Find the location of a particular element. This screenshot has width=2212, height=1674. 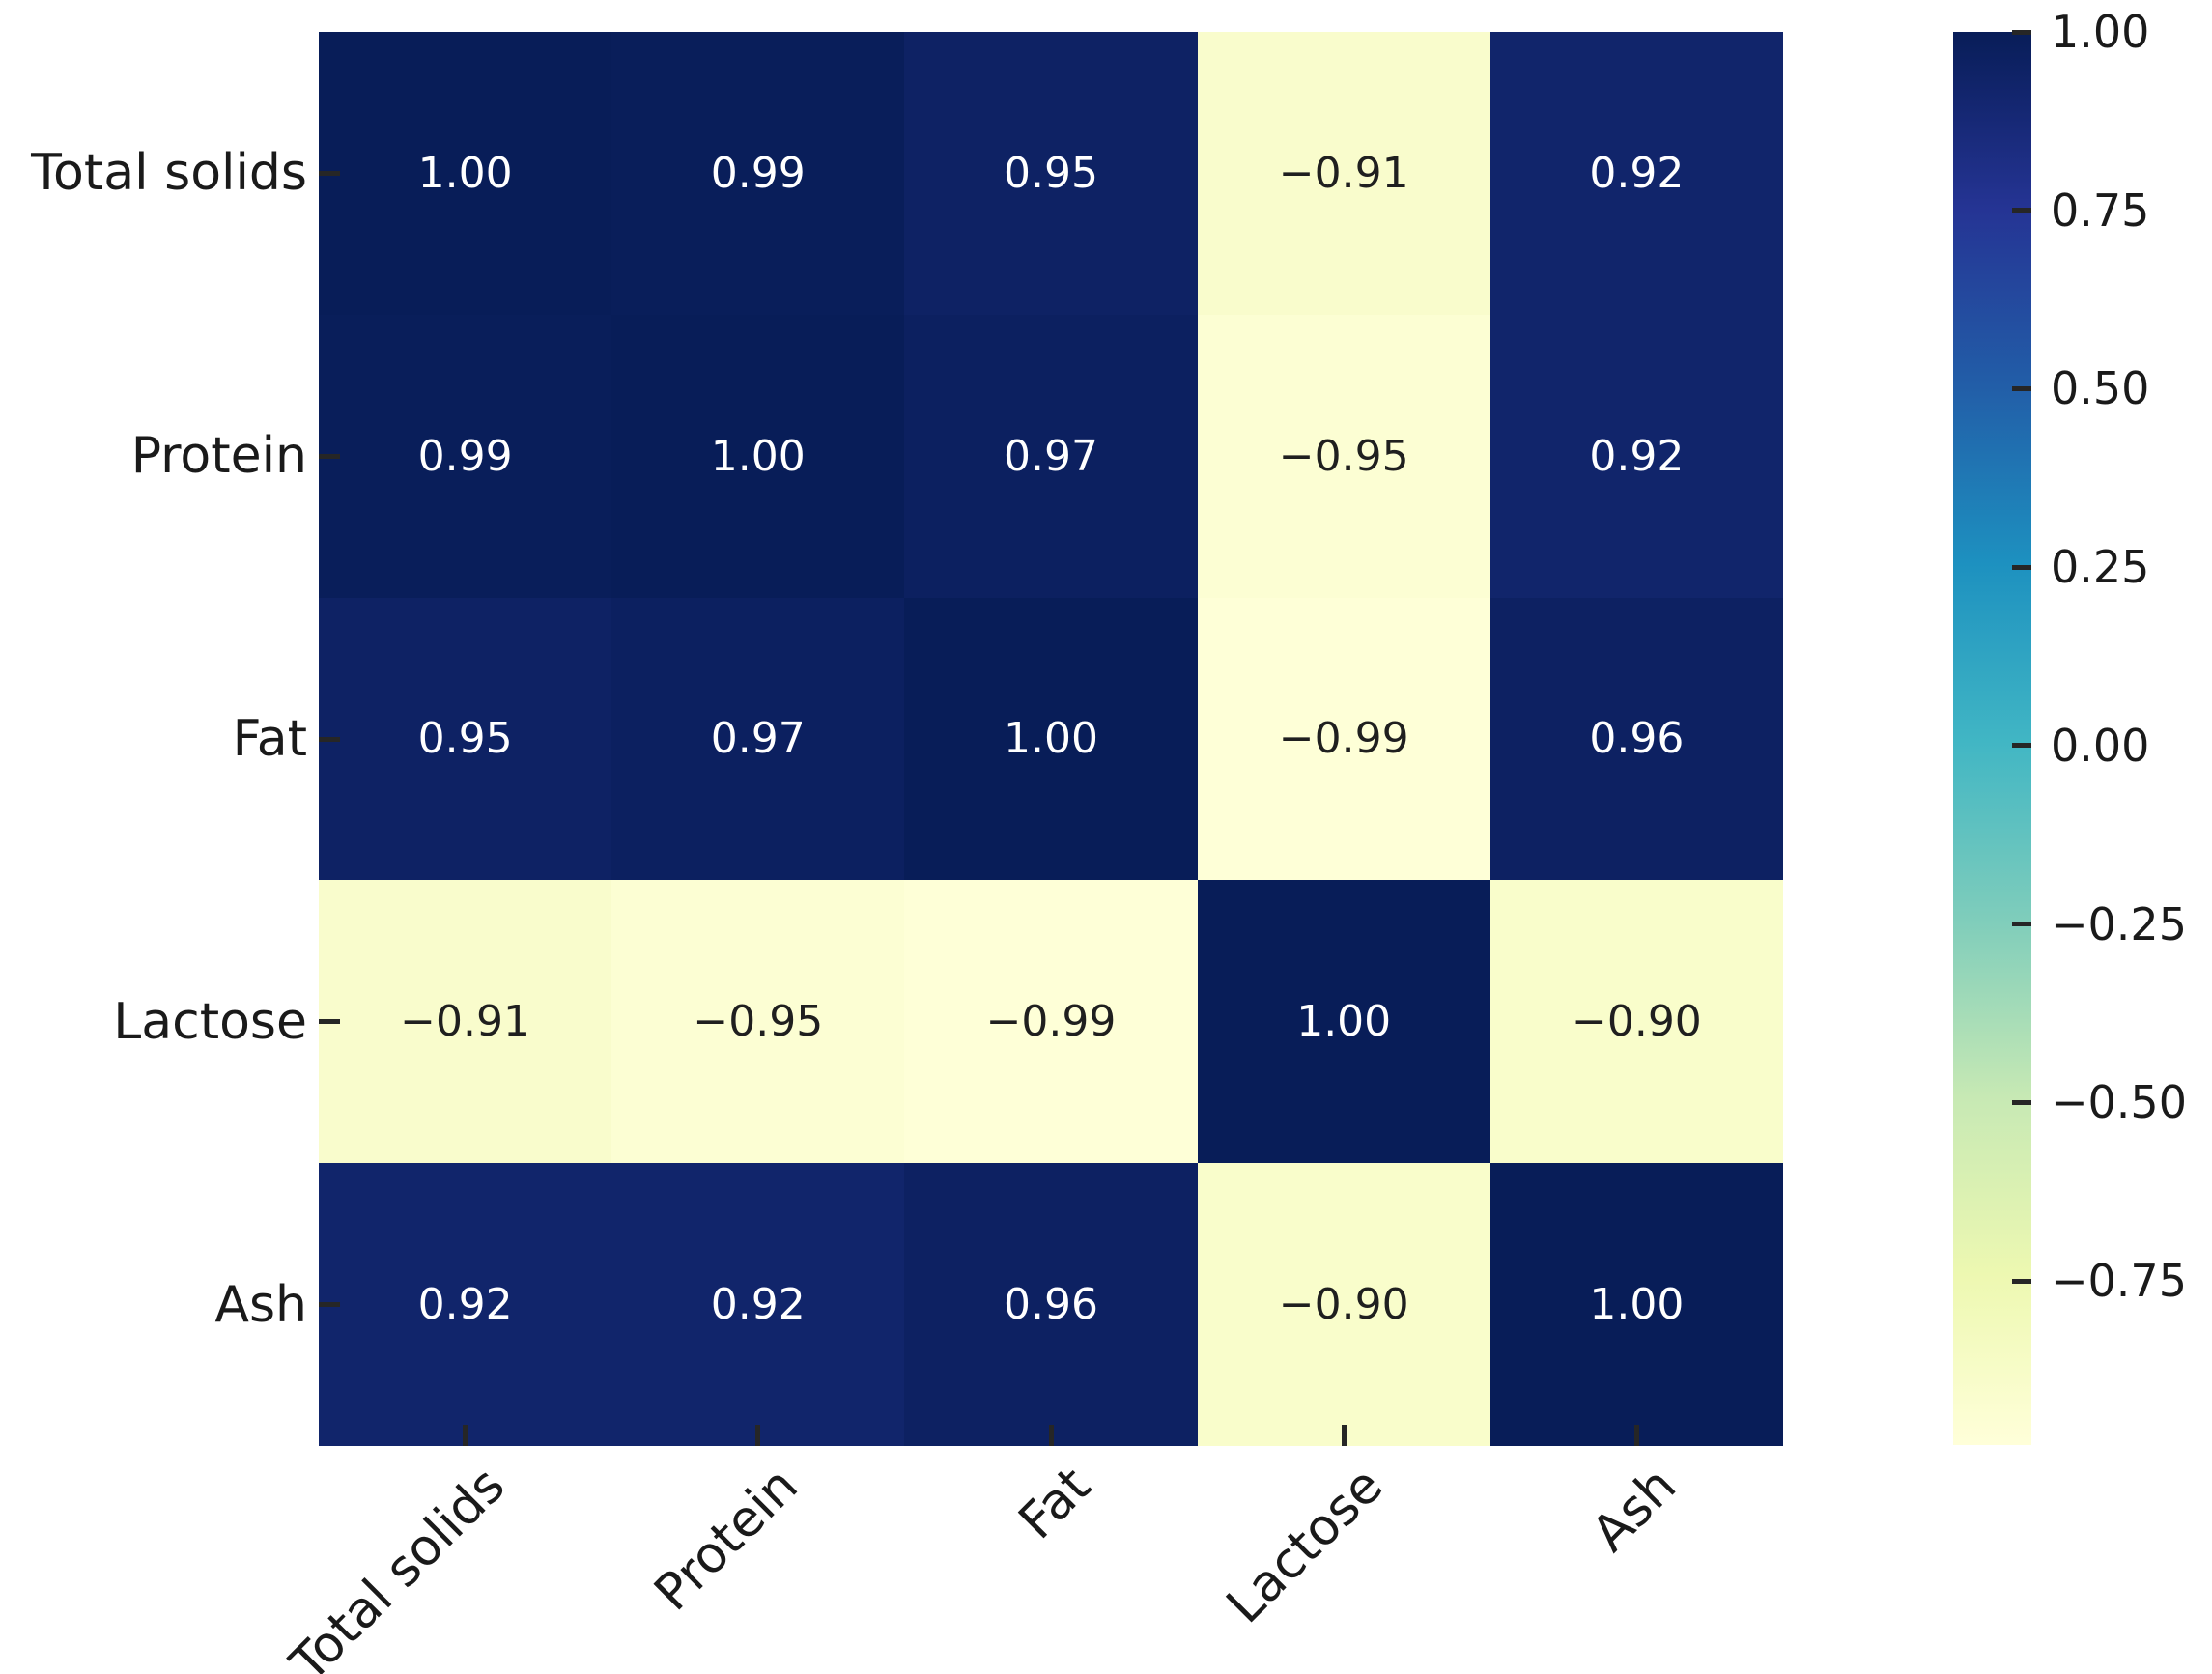

colorbar-tick-label: −0.75 is located at coordinates (2119, 1281).